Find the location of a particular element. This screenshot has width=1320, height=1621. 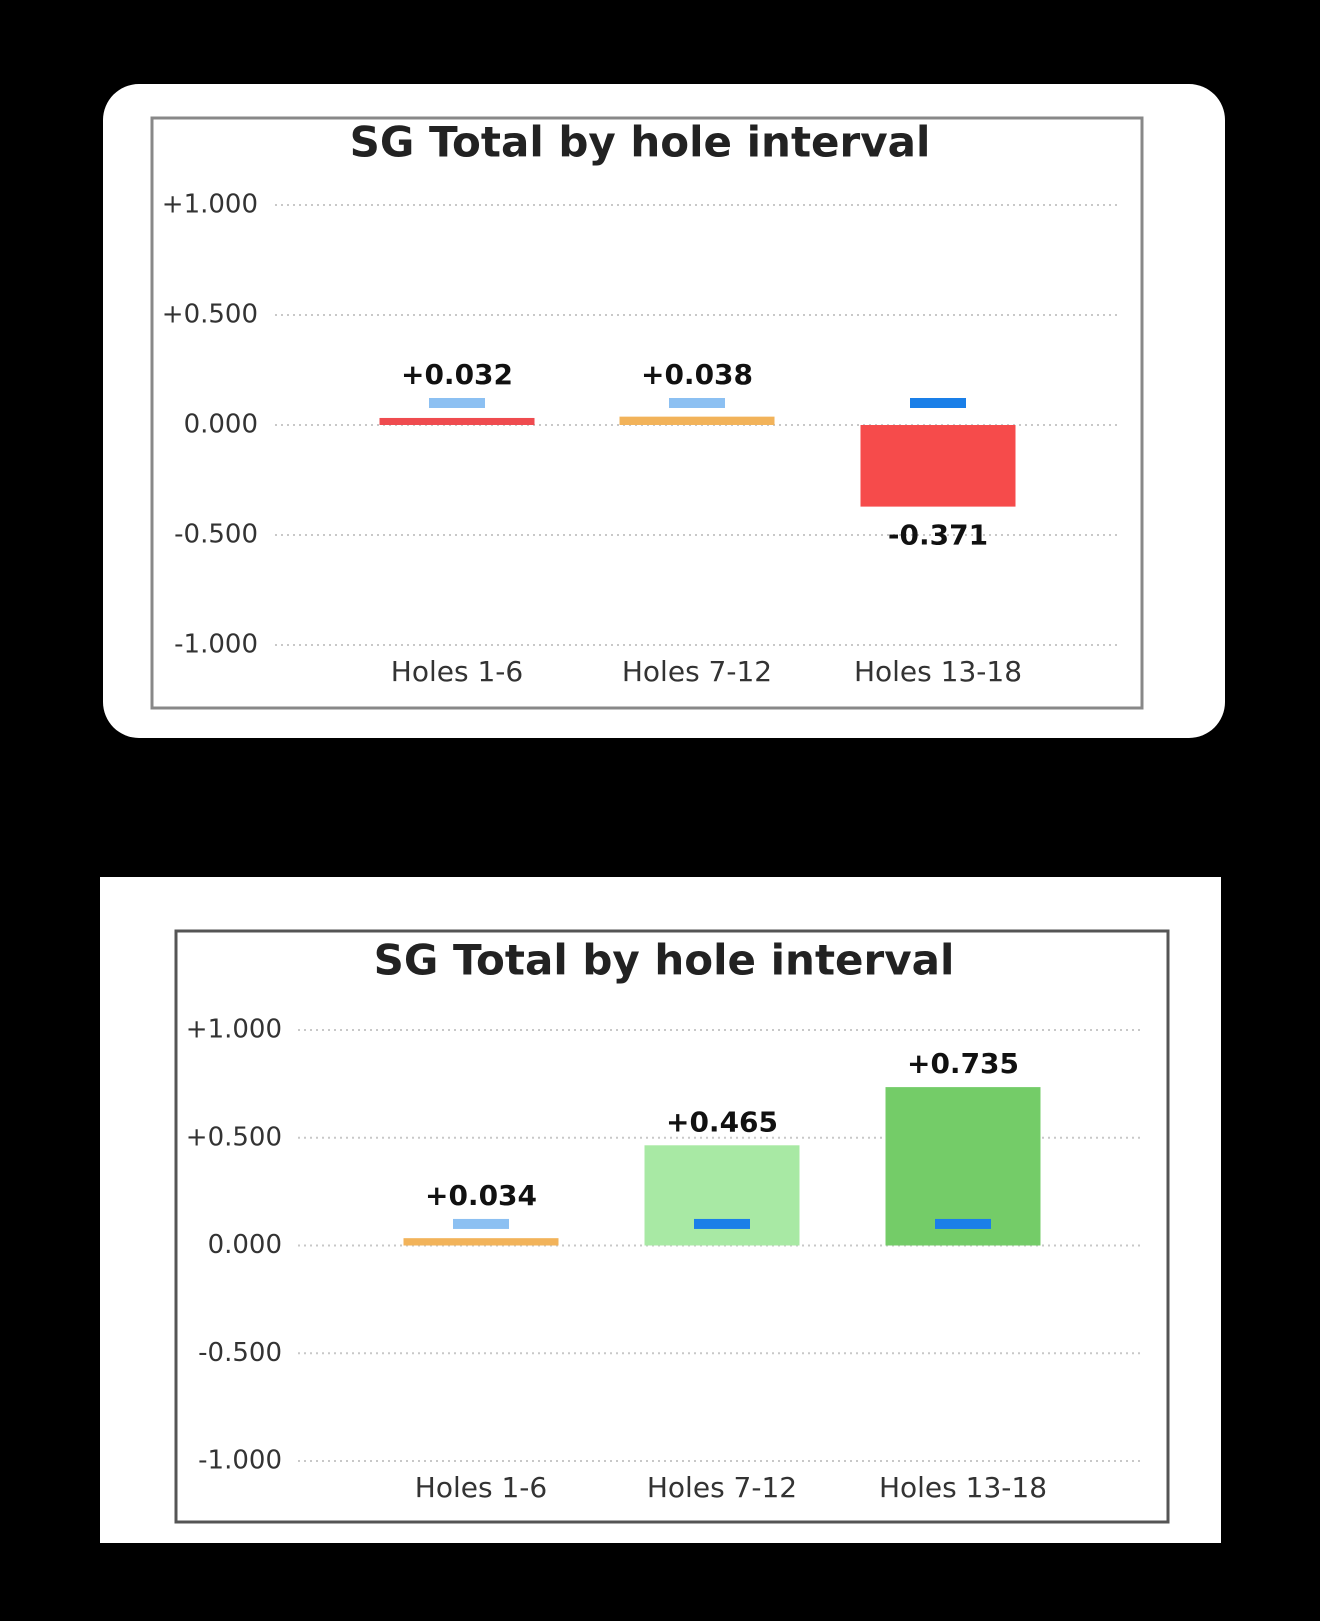

value-label: +0.032 is located at coordinates (457, 374).